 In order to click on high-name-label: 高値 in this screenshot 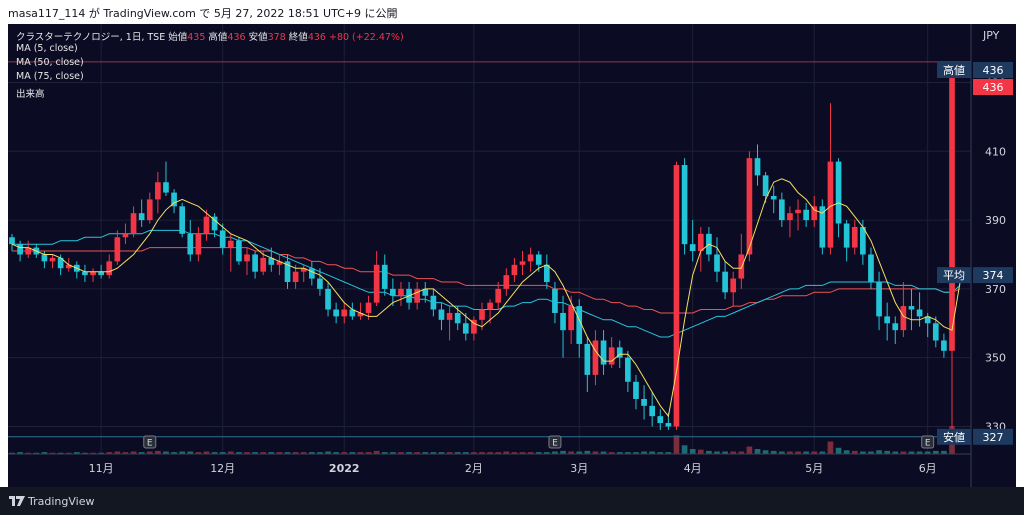, I will do `click(954, 70)`.